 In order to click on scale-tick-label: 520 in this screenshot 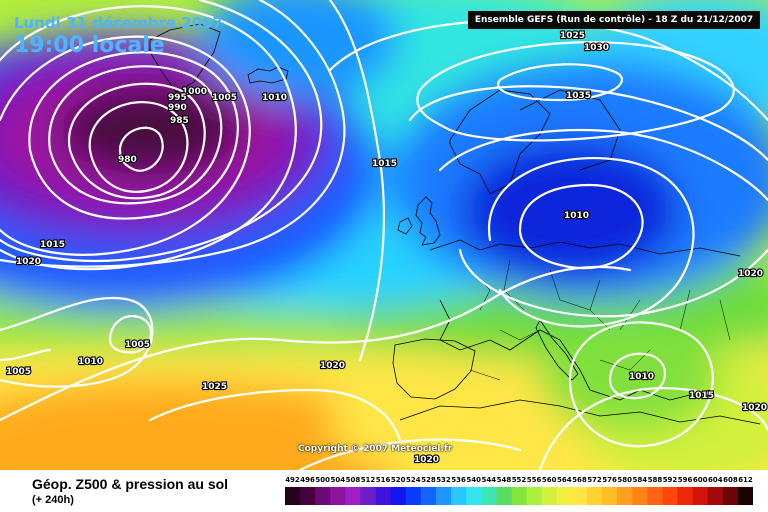, I will do `click(398, 480)`.